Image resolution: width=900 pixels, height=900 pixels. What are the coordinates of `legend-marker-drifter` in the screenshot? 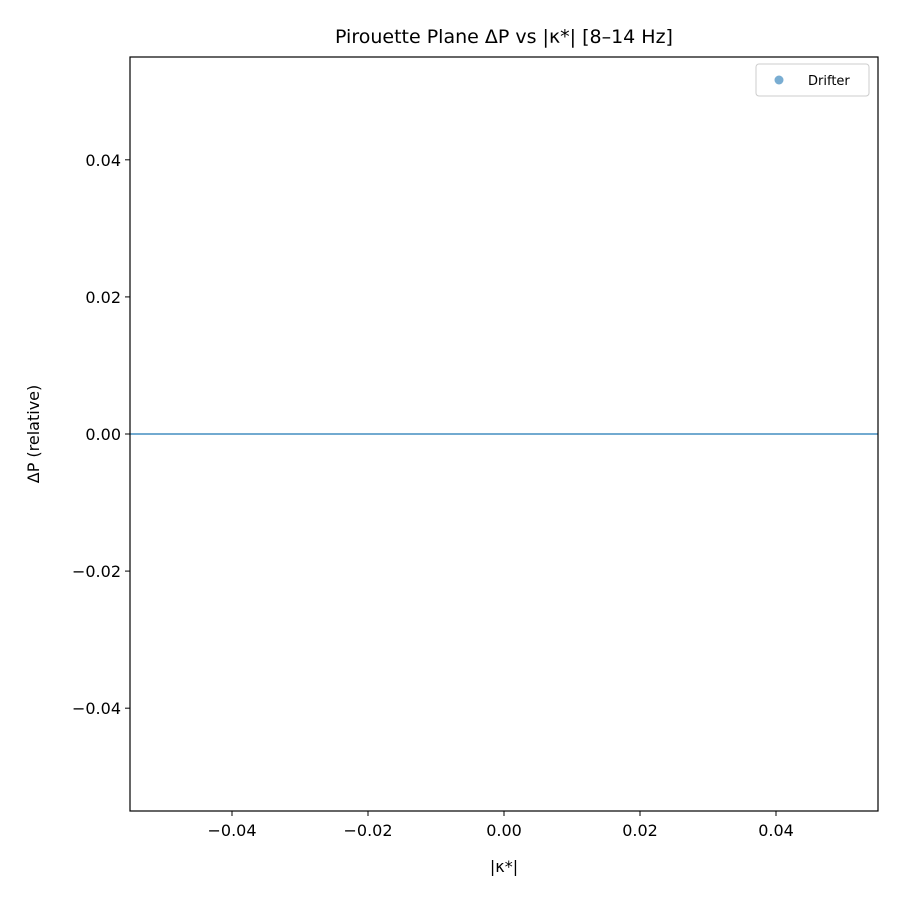 It's located at (779, 80).